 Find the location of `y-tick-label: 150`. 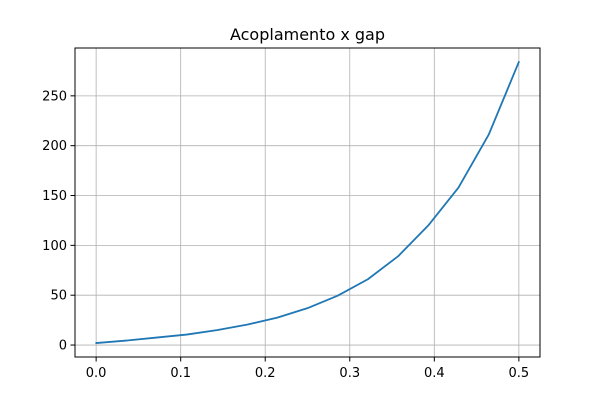

y-tick-label: 150 is located at coordinates (54, 196).